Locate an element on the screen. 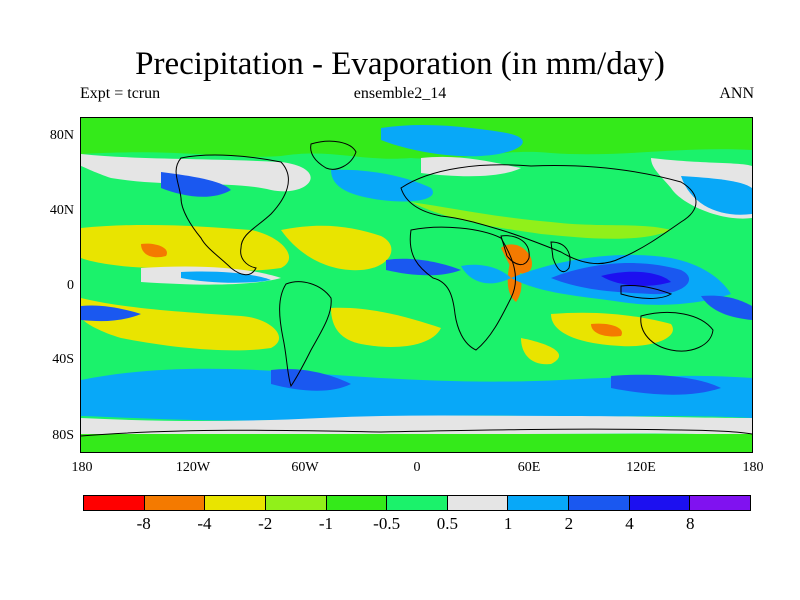 This screenshot has width=800, height=600. antarctica is located at coordinates (416, 443).